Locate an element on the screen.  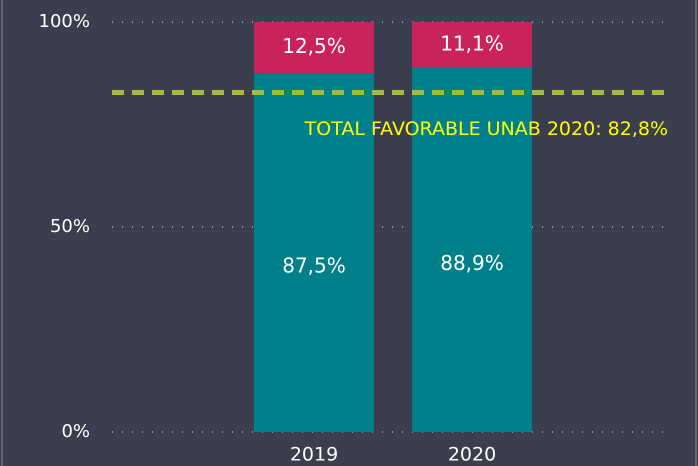
y-tick-label: 100% is located at coordinates (64, 21).